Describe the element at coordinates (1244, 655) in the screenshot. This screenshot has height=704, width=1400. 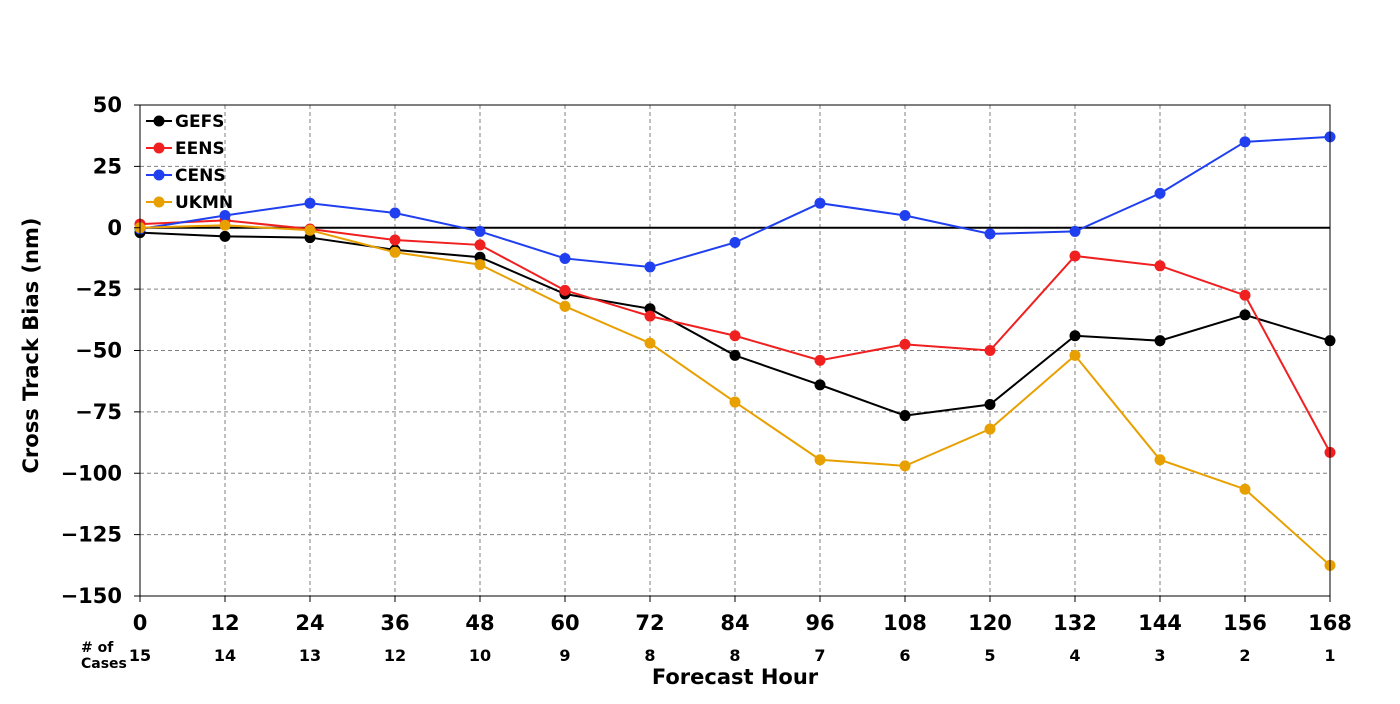
I see `cases-value-156: 2` at that location.